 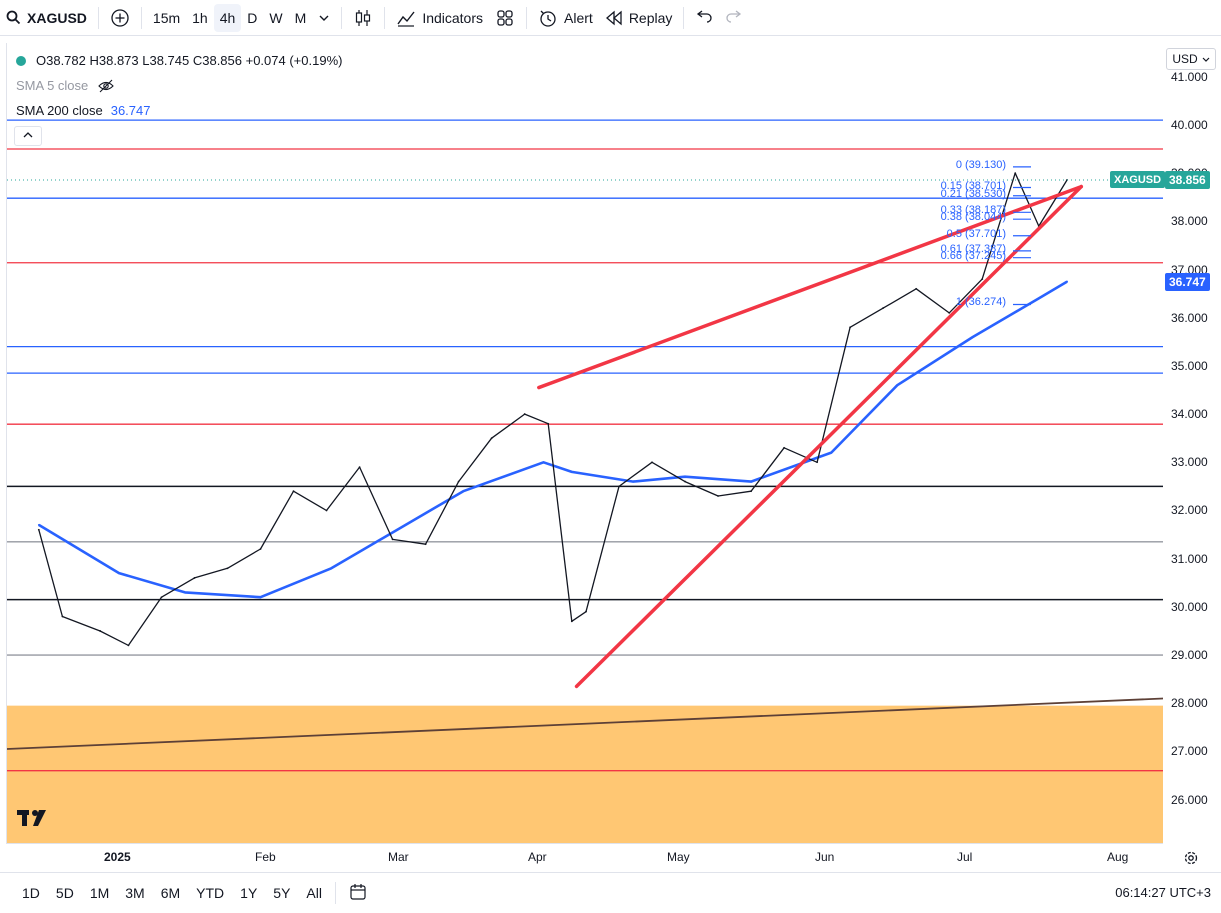 I want to click on interval-d: D, so click(x=252, y=17).